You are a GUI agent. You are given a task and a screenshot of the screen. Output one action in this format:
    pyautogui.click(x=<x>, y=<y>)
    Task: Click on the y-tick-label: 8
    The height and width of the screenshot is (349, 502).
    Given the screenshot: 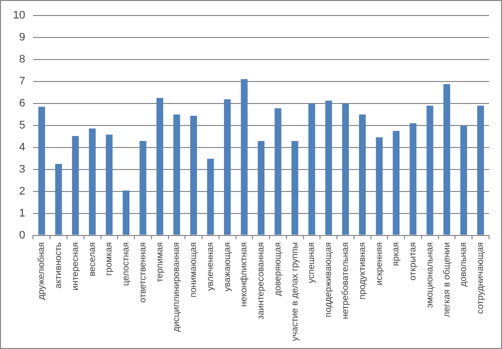 What is the action you would take?
    pyautogui.click(x=22, y=60)
    